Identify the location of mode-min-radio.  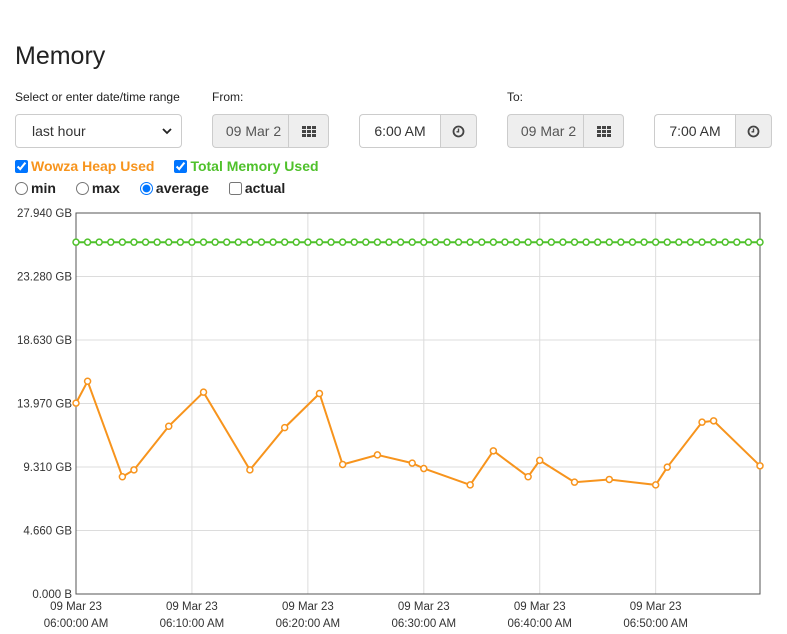
(21, 188).